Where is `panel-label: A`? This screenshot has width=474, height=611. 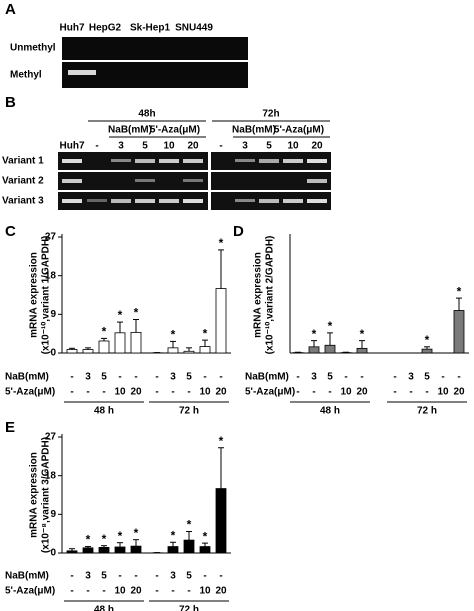 panel-label: A is located at coordinates (10, 9).